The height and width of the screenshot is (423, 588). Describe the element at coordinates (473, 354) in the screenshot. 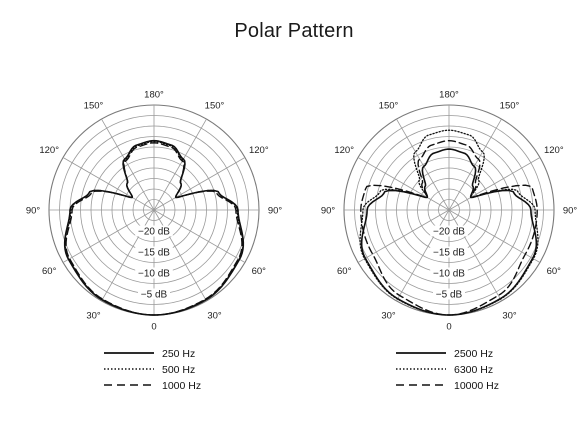

I see `legend-label: 2500 Hz` at that location.